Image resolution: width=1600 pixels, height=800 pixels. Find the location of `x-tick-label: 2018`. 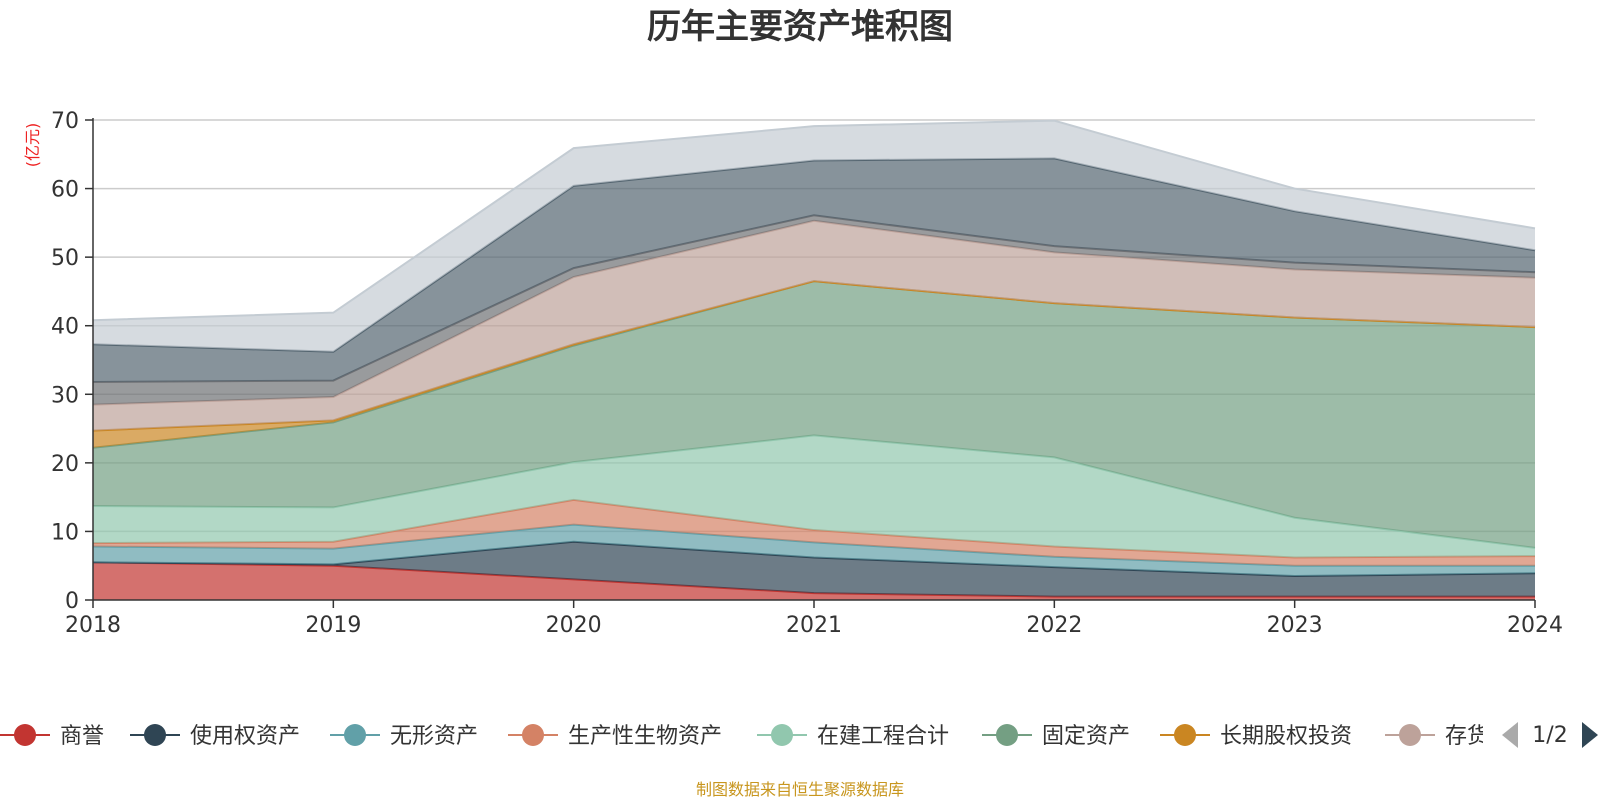

x-tick-label: 2018 is located at coordinates (93, 625).